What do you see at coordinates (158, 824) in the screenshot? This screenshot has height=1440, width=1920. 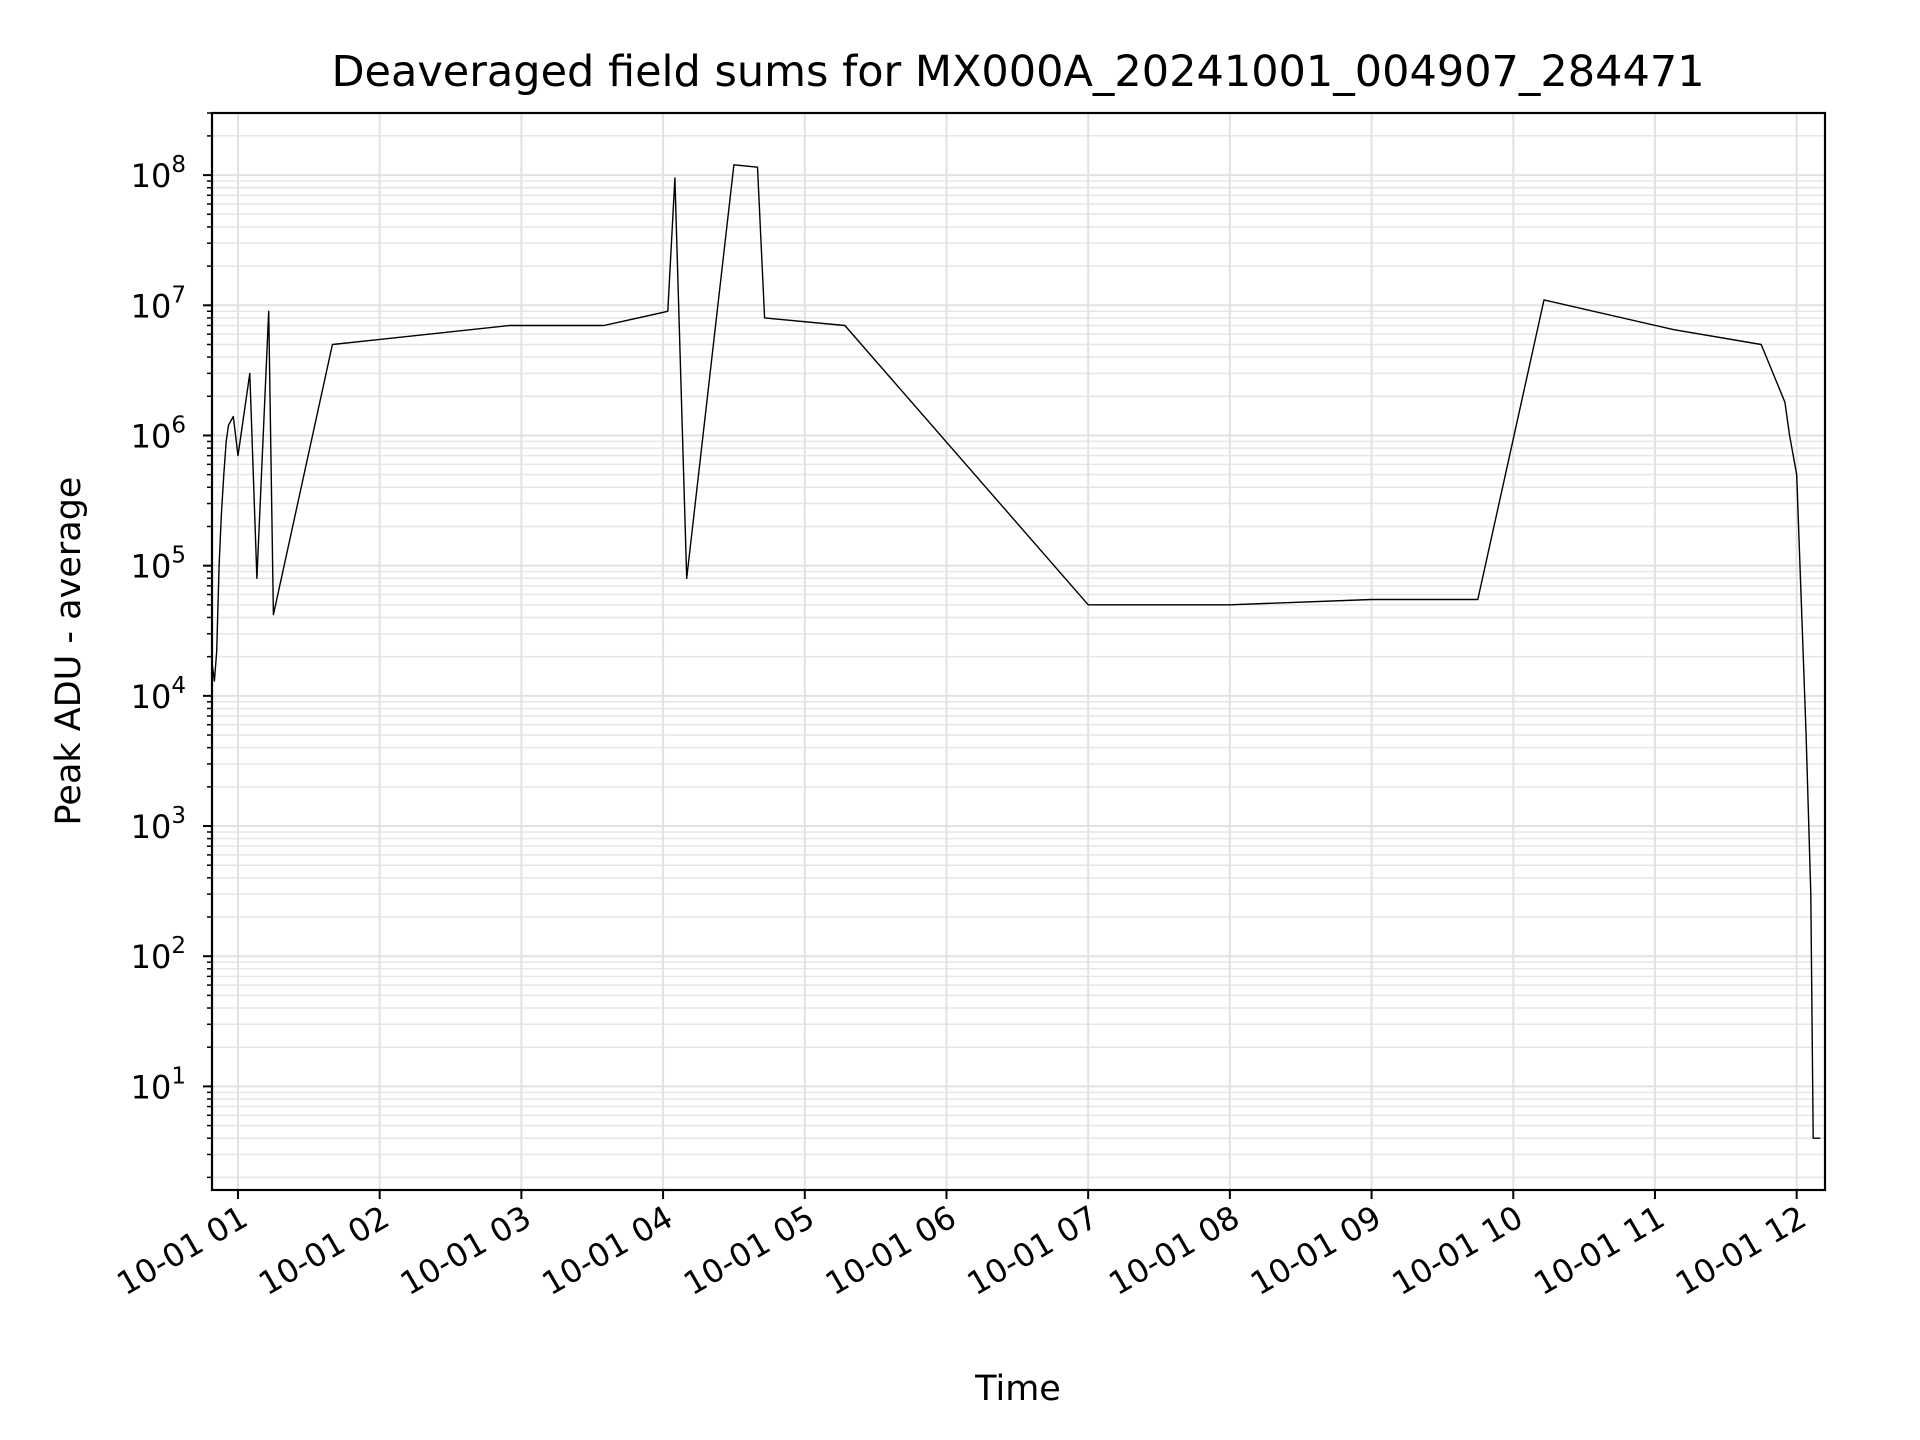 I see `y-tick-label: 10³` at bounding box center [158, 824].